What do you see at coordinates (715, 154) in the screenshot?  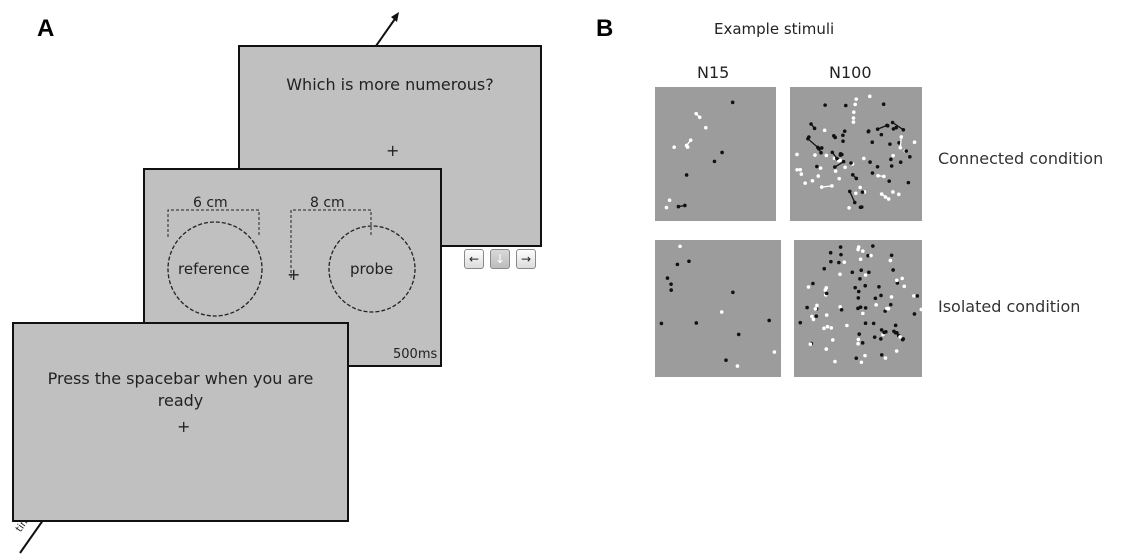 I see `stimulus-n15-connected` at bounding box center [715, 154].